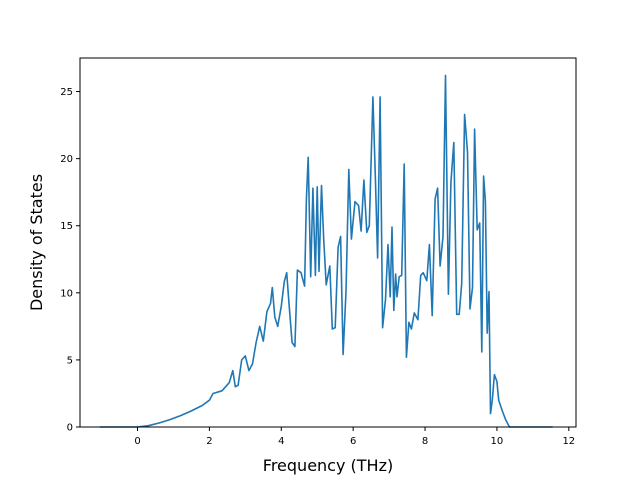  Describe the element at coordinates (497, 441) in the screenshot. I see `x-tick-label: 10` at that location.